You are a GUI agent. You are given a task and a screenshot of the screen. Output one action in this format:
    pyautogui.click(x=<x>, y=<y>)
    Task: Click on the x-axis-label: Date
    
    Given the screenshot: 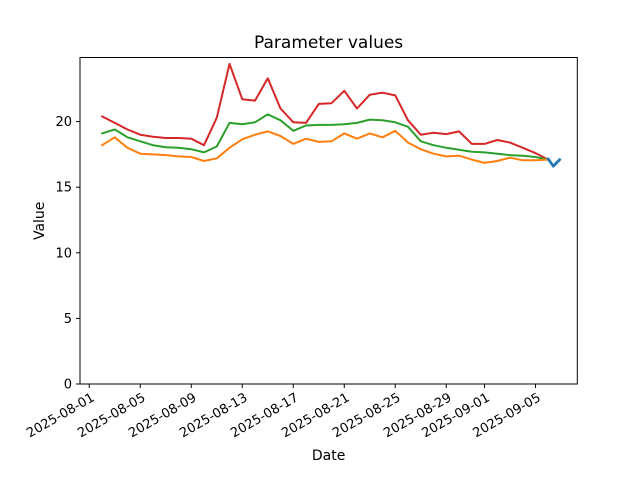 What is the action you would take?
    pyautogui.click(x=328, y=456)
    